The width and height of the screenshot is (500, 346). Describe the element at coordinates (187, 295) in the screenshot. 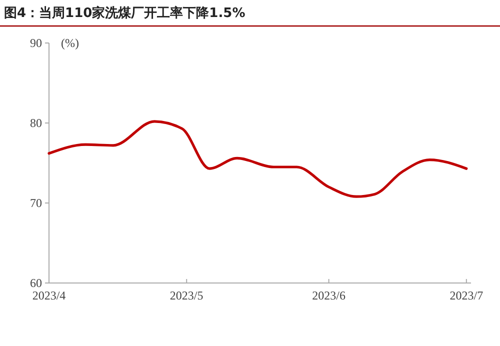

I see `x-tick-label: 2023/5` at that location.